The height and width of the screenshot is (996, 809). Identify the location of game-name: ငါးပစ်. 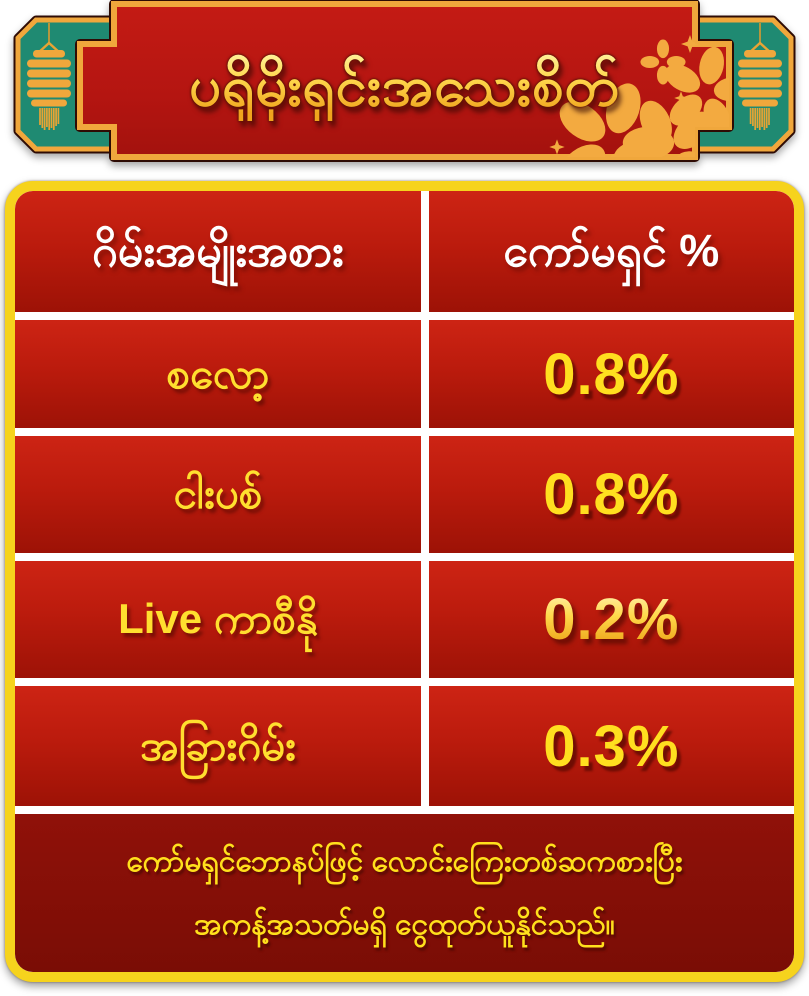
(218, 494).